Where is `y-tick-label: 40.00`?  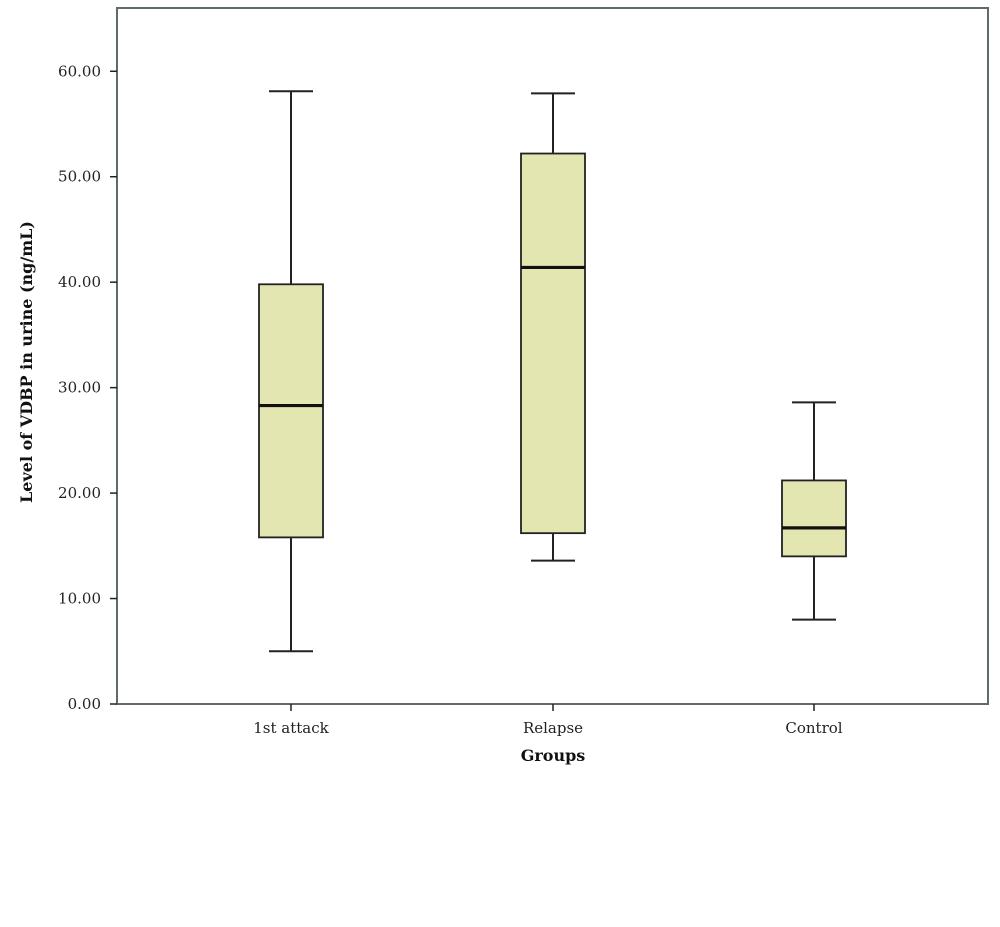 y-tick-label: 40.00 is located at coordinates (79, 282).